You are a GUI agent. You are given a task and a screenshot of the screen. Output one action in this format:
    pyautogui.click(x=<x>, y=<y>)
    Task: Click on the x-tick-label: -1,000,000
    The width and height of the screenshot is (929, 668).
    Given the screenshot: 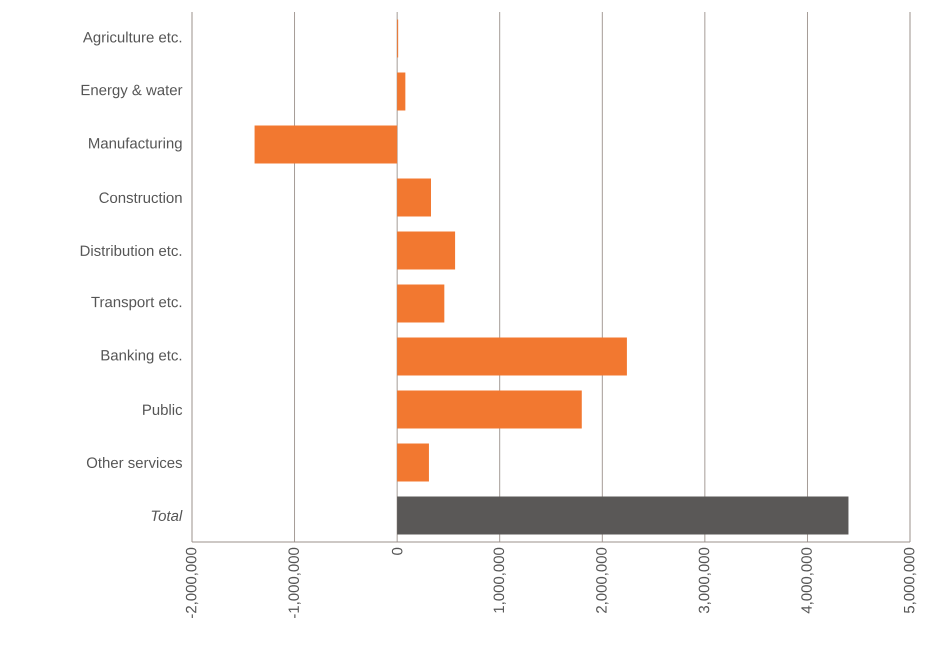 What is the action you would take?
    pyautogui.click(x=294, y=583)
    